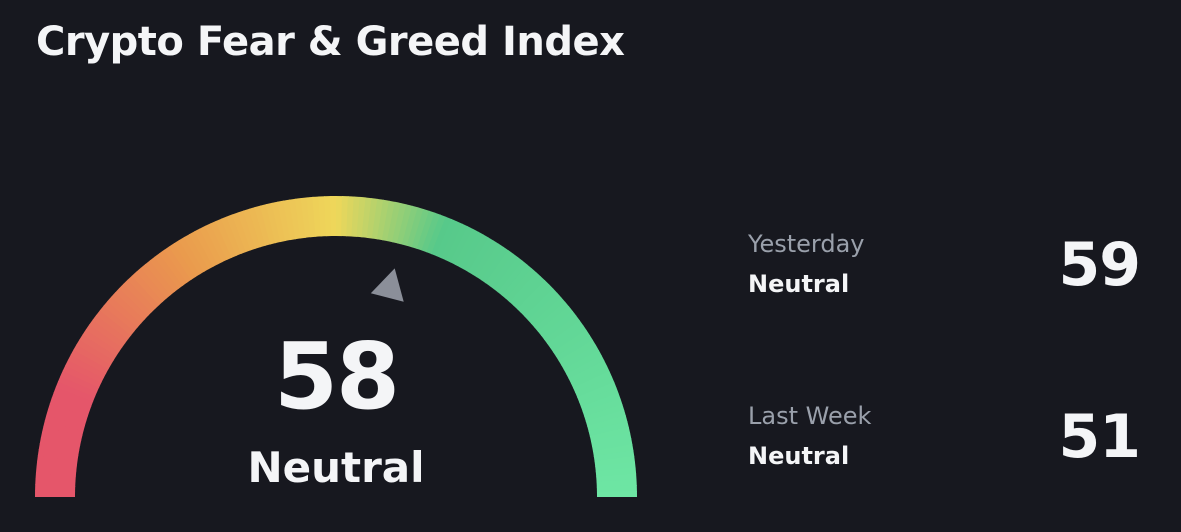 The image size is (1181, 532). What do you see at coordinates (336, 376) in the screenshot?
I see `gauge-value: 58` at bounding box center [336, 376].